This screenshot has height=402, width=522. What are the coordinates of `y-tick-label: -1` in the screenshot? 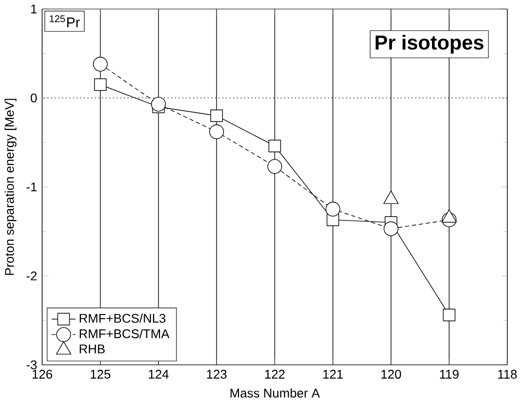 It's located at (31, 187).